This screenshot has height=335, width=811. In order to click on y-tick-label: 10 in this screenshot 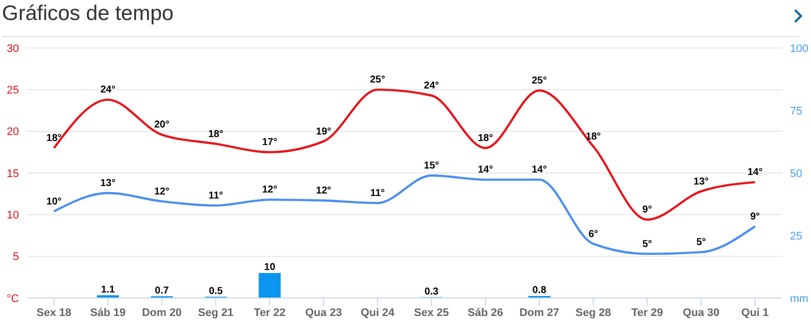, I will do `click(12, 216)`.